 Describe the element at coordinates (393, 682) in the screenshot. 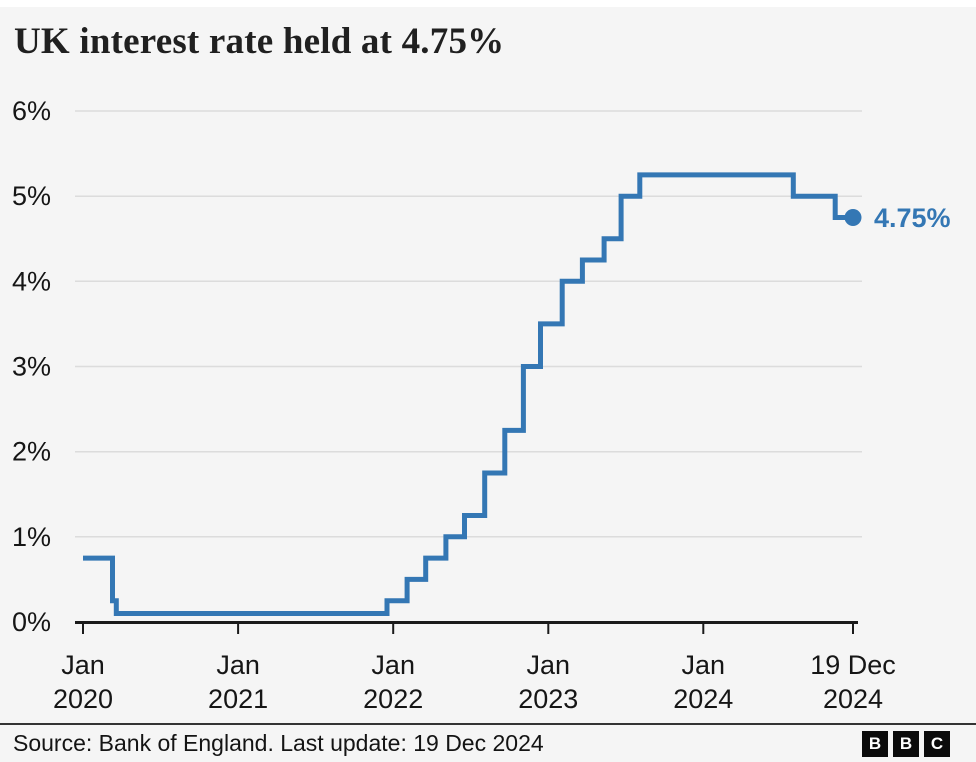

I see `x-axis-tick-label: Jan 2022` at that location.